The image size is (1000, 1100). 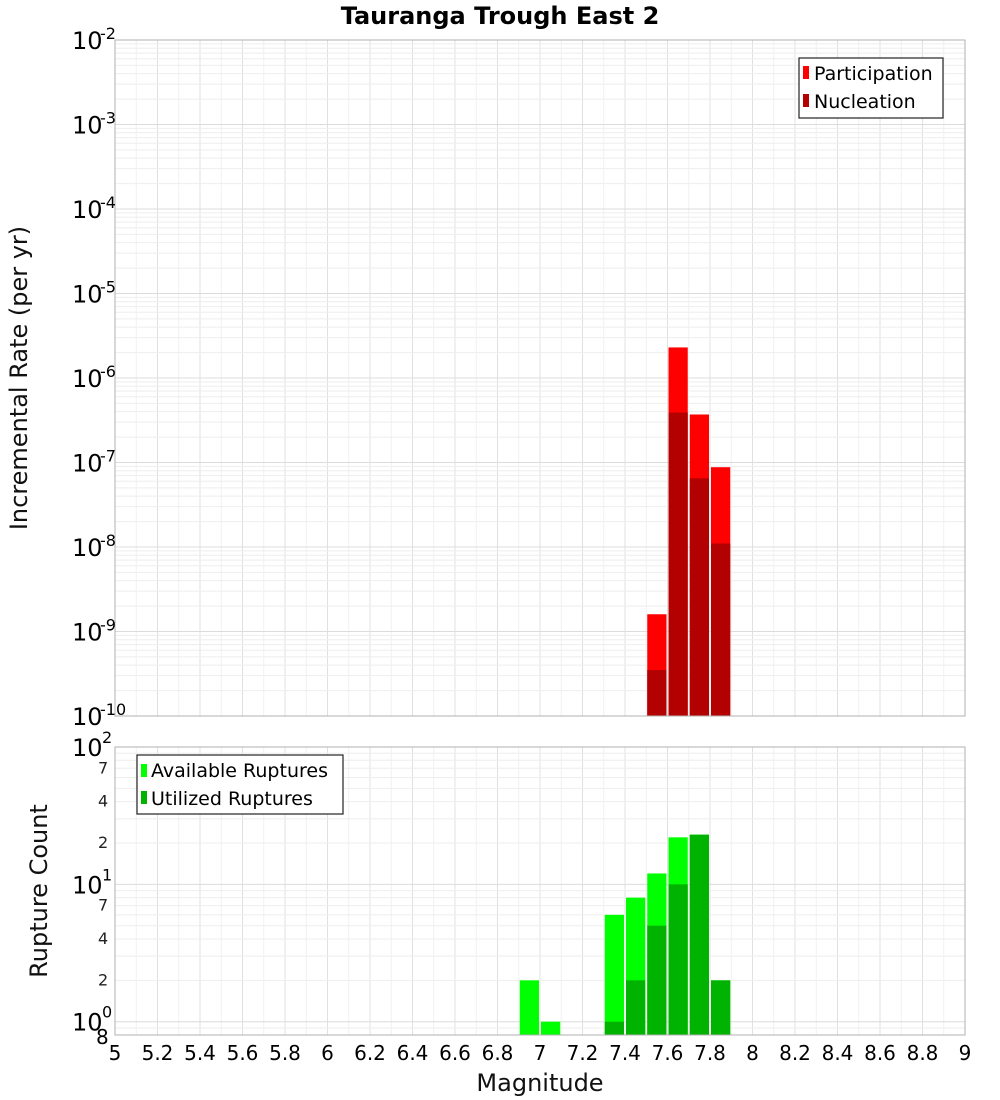 I want to click on x-tick-label: 6.4, so click(x=413, y=1053).